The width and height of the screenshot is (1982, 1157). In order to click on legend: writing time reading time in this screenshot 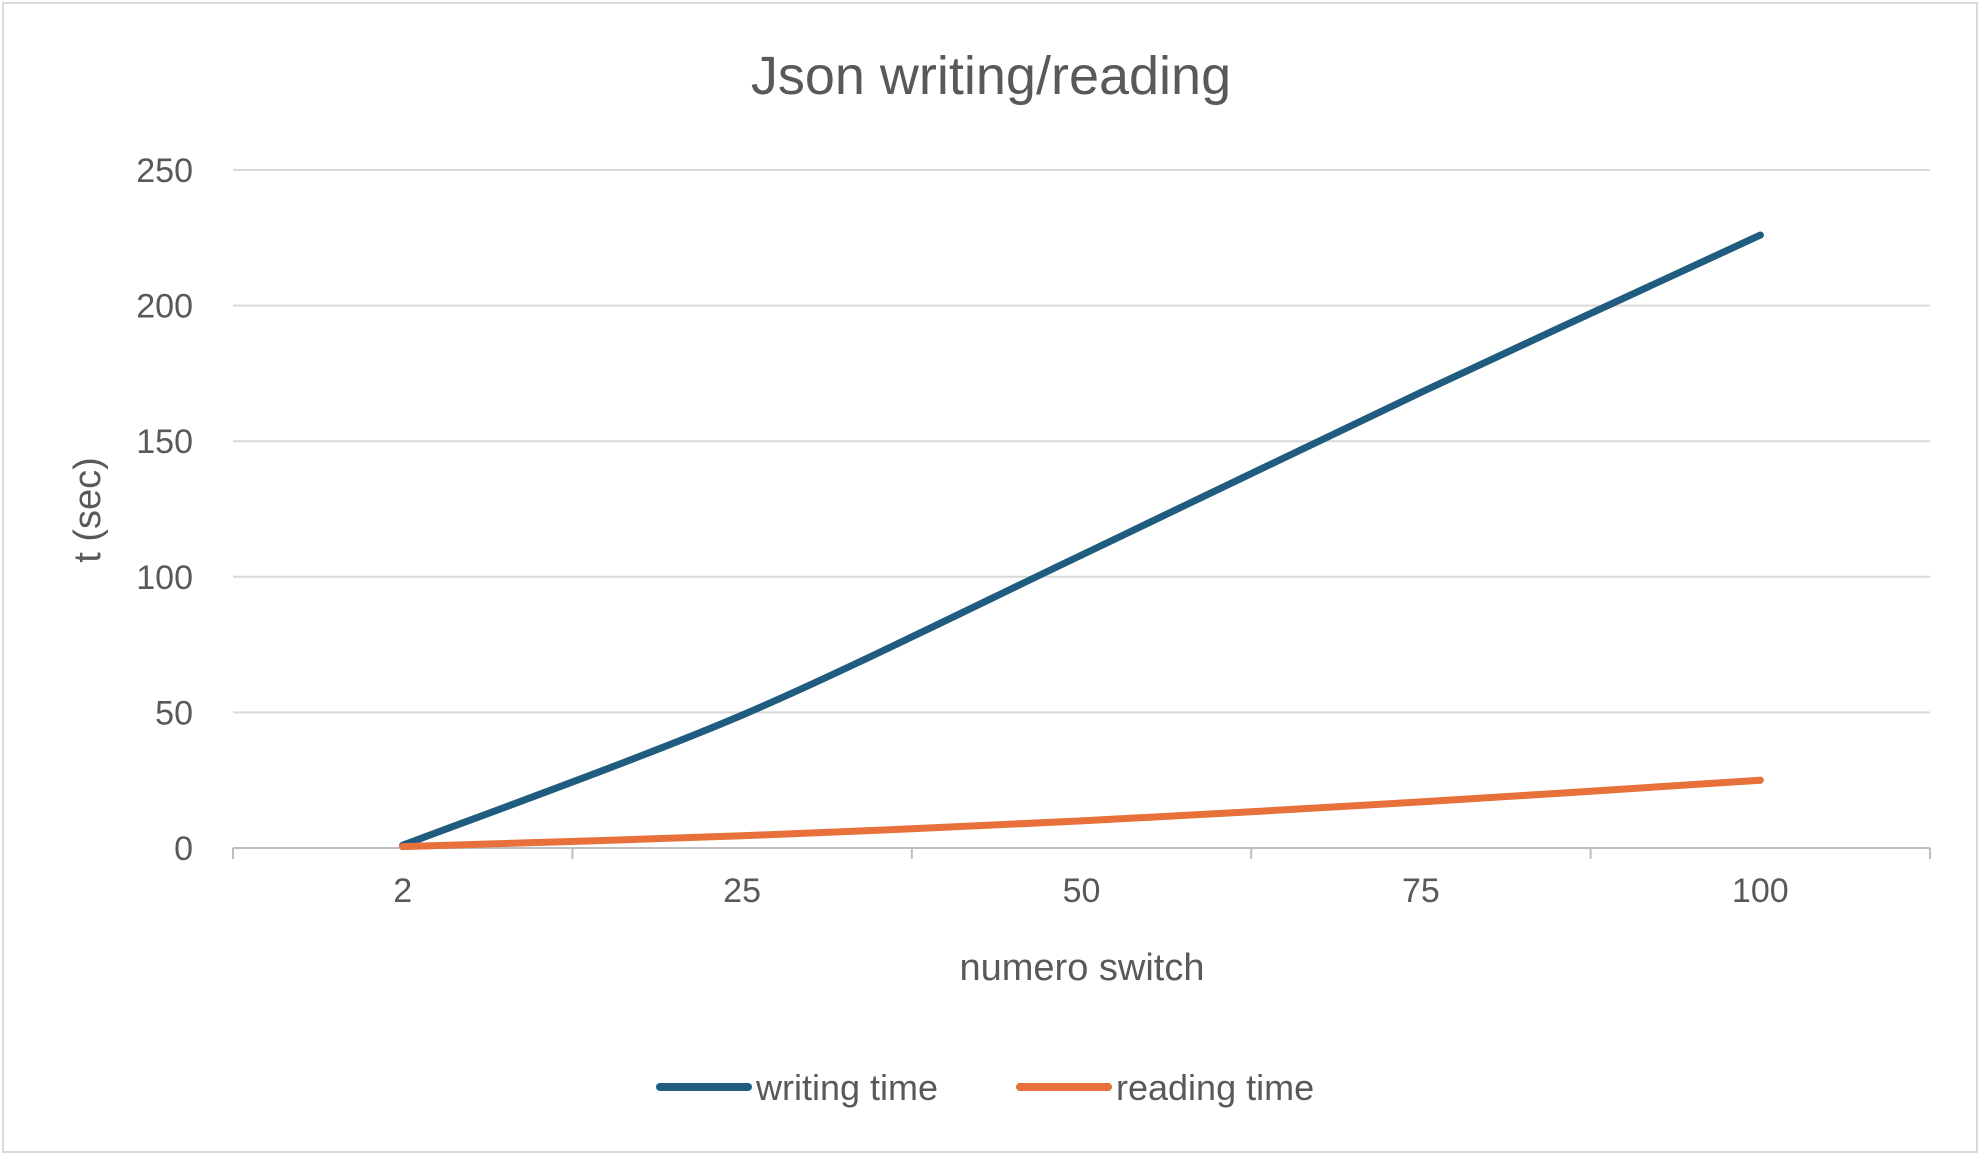, I will do `click(985, 1087)`.